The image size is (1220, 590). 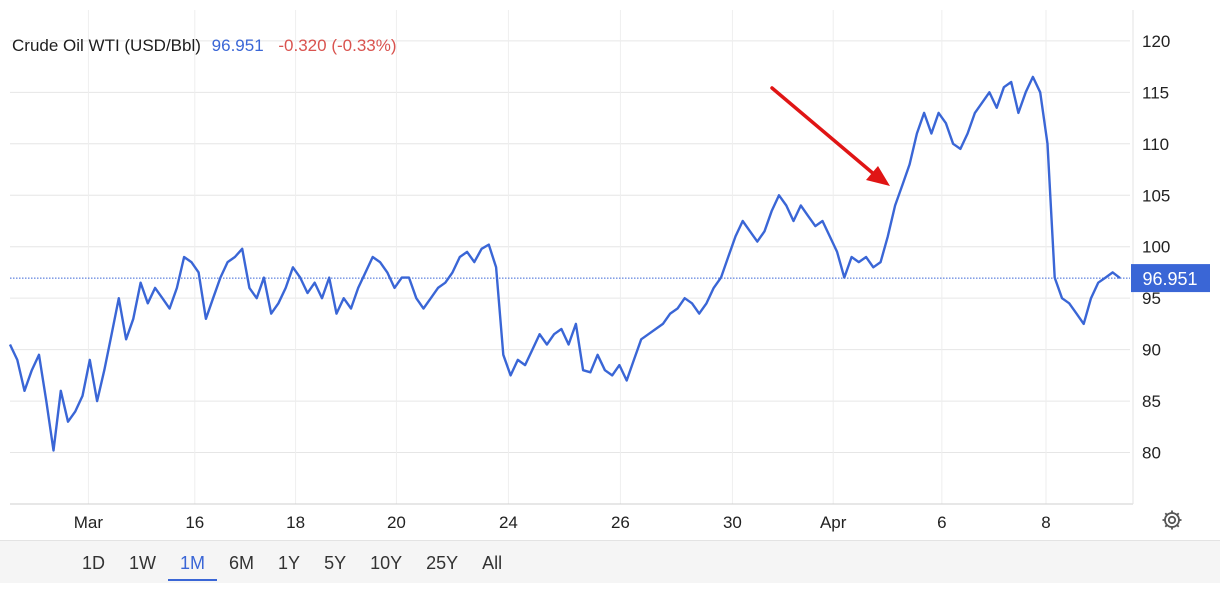 What do you see at coordinates (335, 563) in the screenshot?
I see `range-button-5y: 5Y` at bounding box center [335, 563].